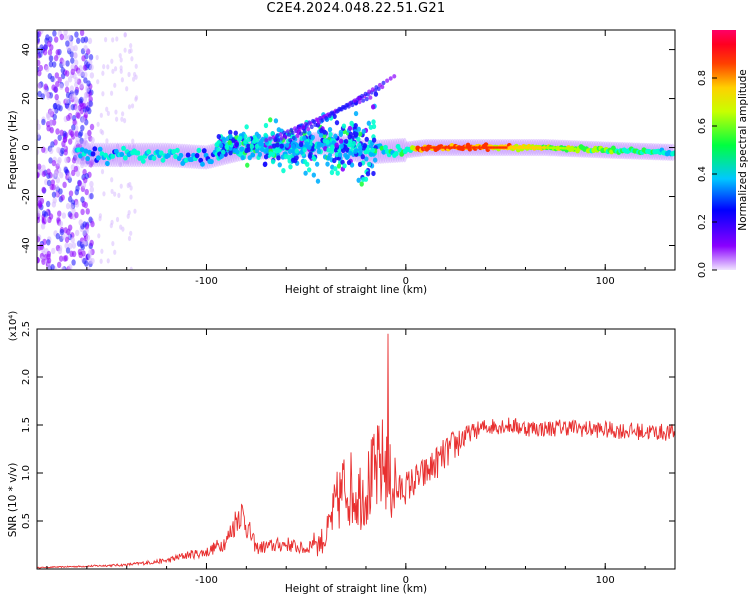 The image size is (750, 600). What do you see at coordinates (13, 326) in the screenshot?
I see `y-axis-multiplier: (x10⁴)` at bounding box center [13, 326].